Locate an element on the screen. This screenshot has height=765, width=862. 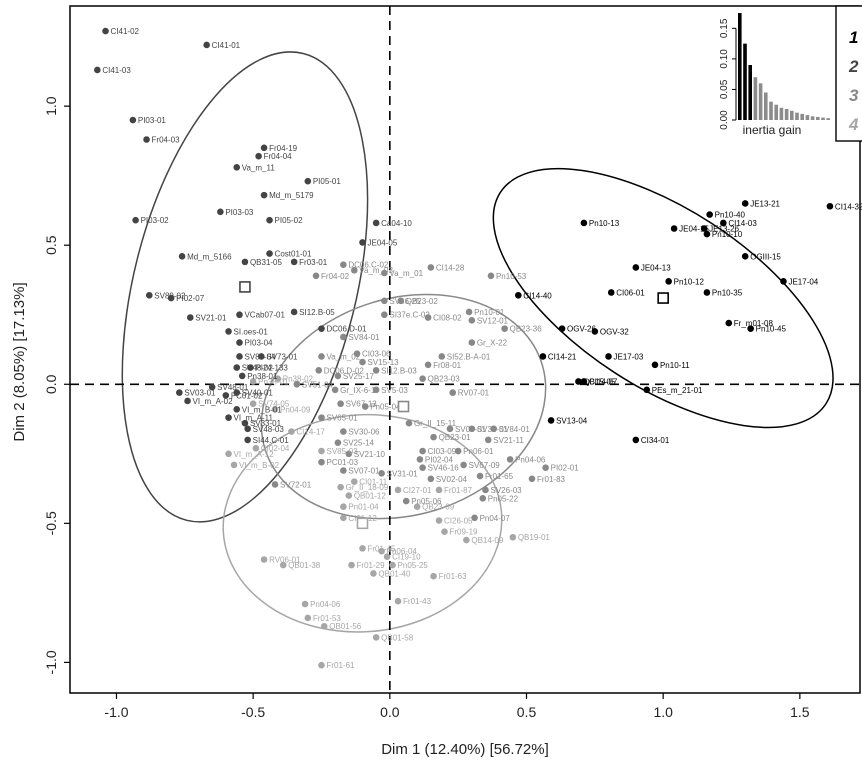
x-tick-label: 0.0 is located at coordinates (390, 712).